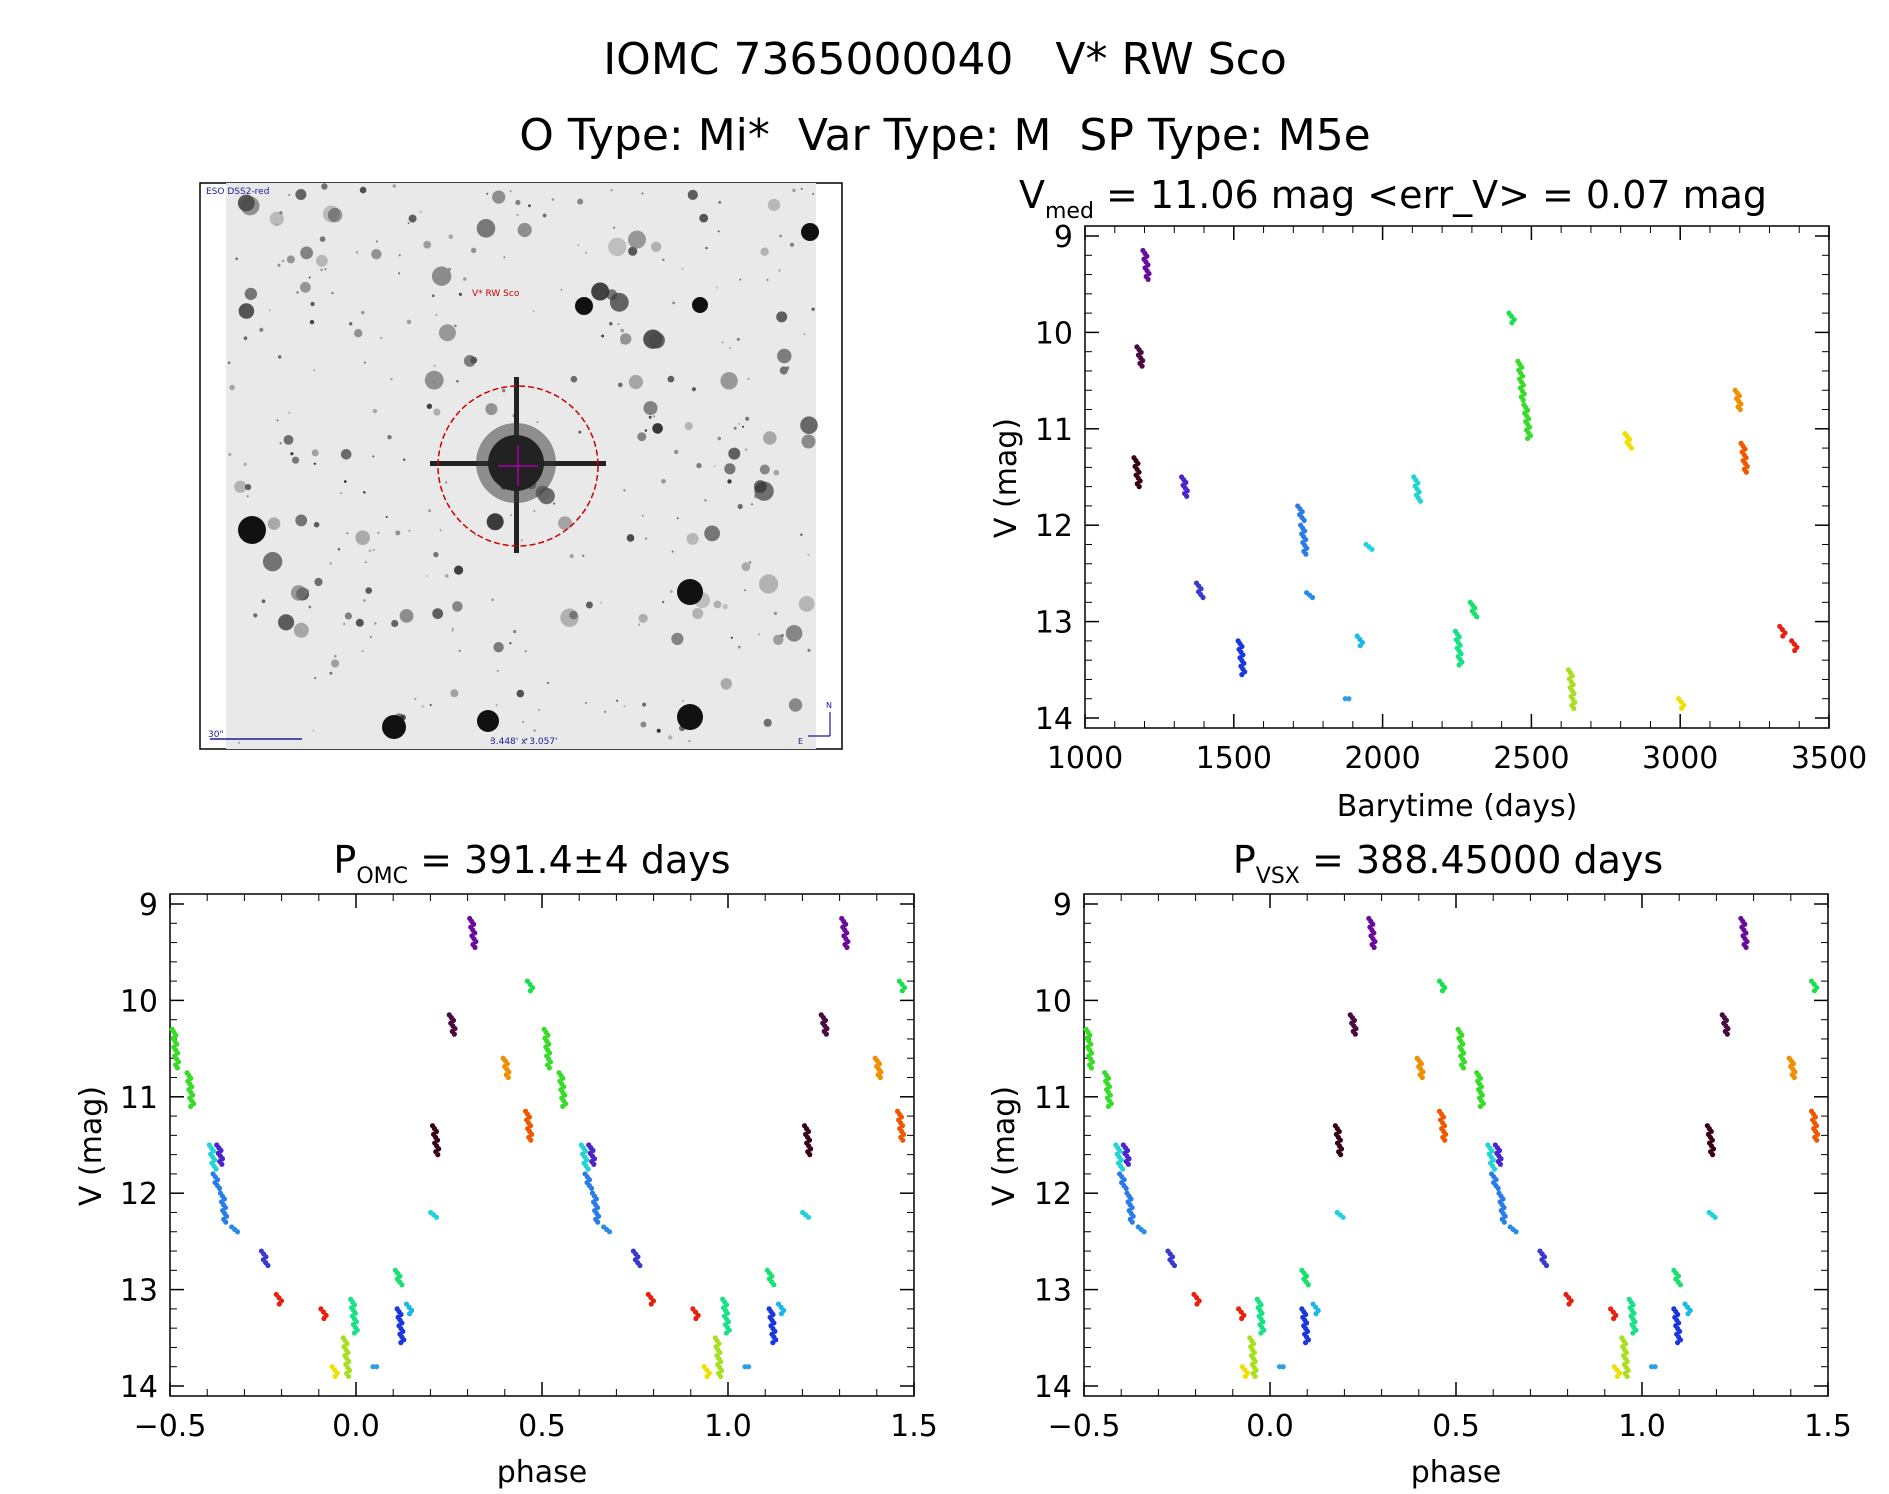 This screenshot has width=1889, height=1494. Describe the element at coordinates (815, 723) in the screenshot. I see `compass: N E` at that location.